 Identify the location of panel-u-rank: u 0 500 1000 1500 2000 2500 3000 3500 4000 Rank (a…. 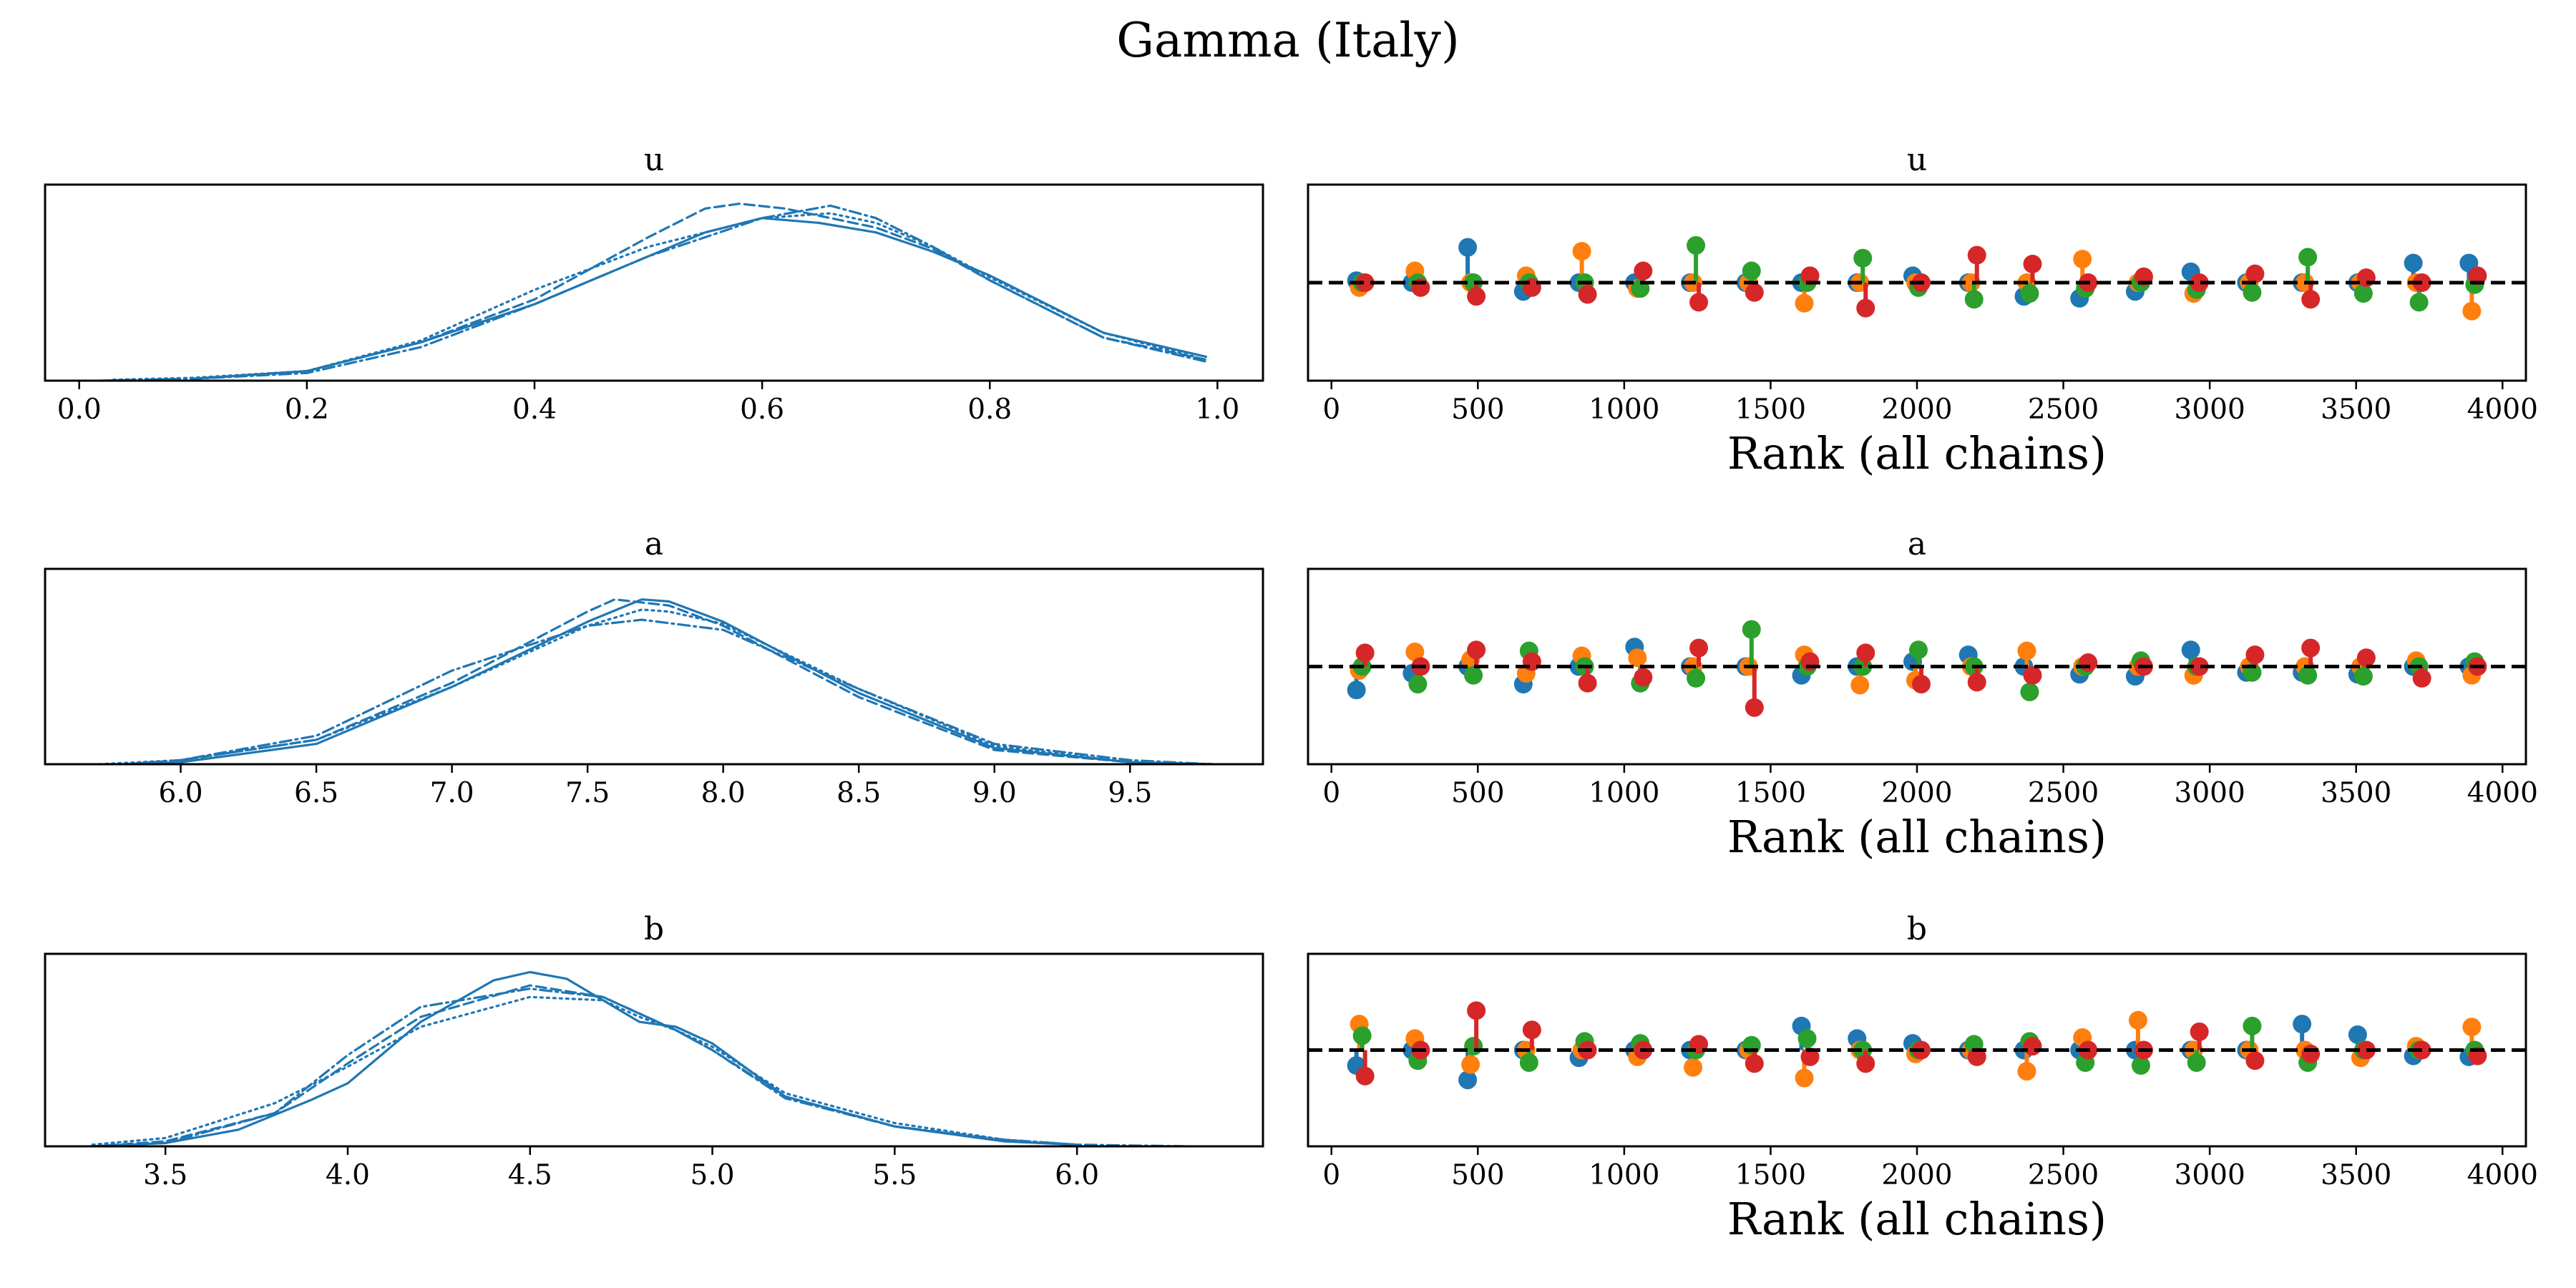
(1922, 310).